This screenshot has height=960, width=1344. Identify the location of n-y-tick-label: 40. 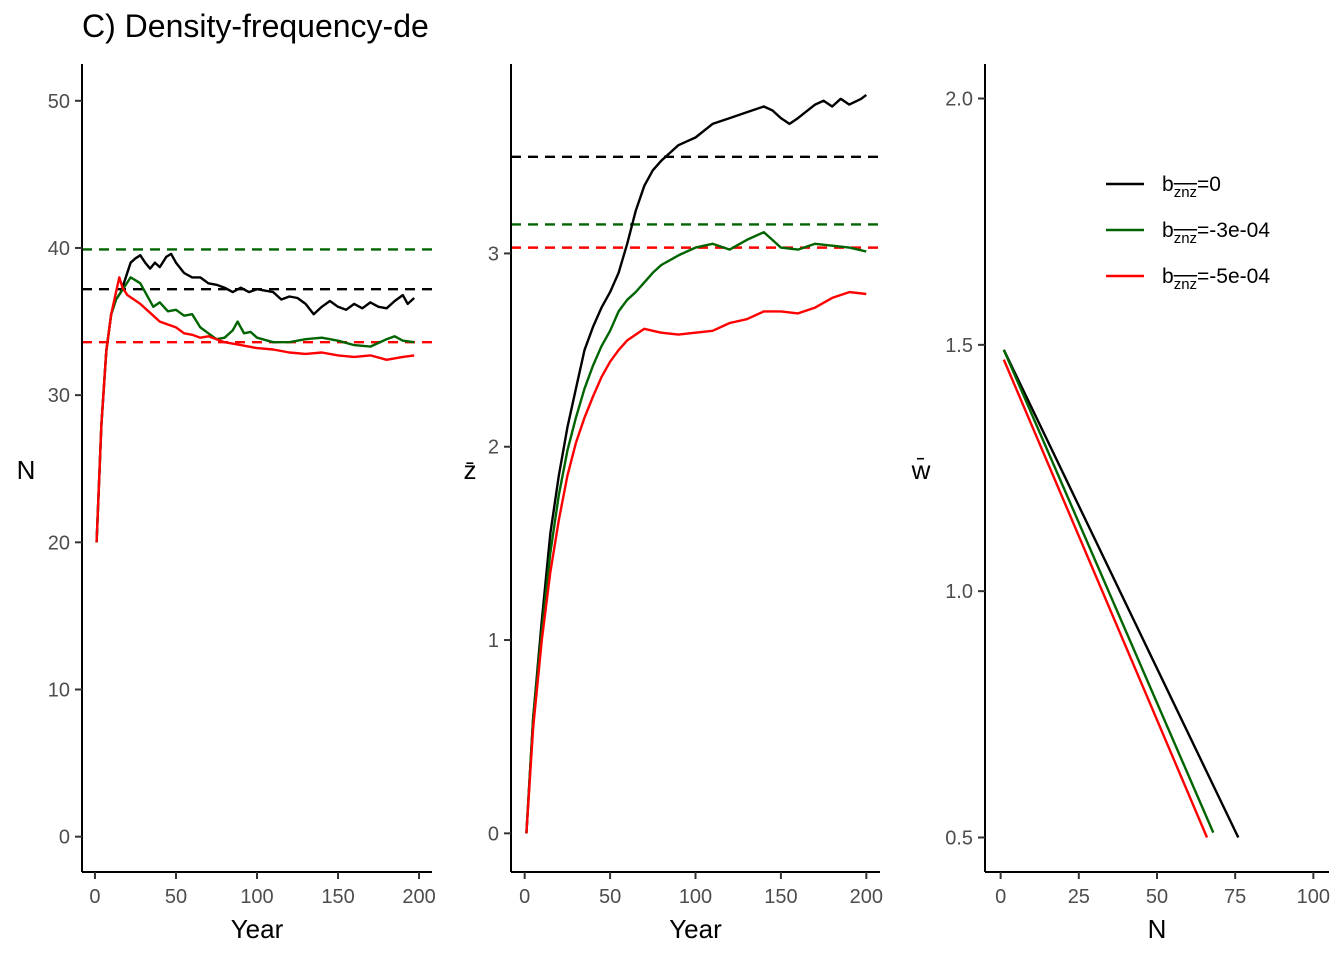
(59, 249).